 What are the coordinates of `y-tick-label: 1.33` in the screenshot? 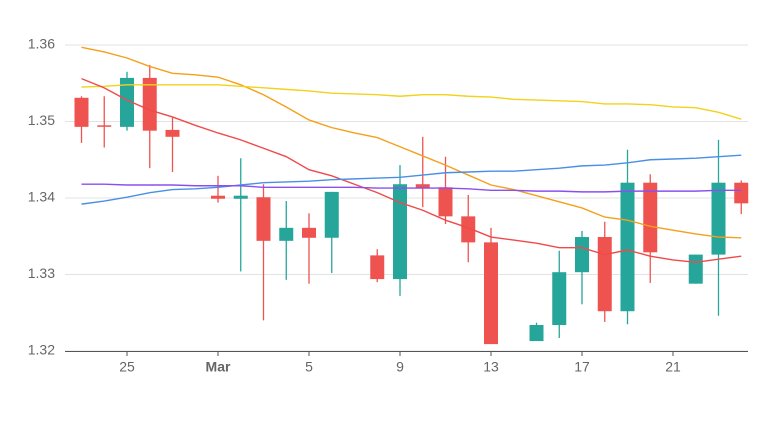 It's located at (41, 273).